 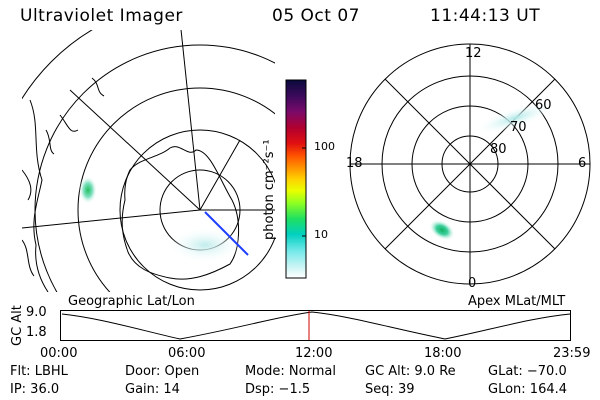 I want to click on auroral-band, so click(x=205, y=245).